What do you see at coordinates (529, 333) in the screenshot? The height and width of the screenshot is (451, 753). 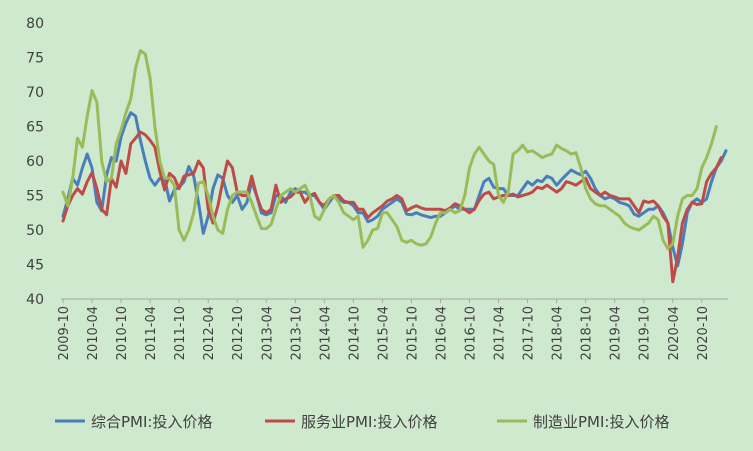 I see `x-tick-label: 2017-10` at bounding box center [529, 333].